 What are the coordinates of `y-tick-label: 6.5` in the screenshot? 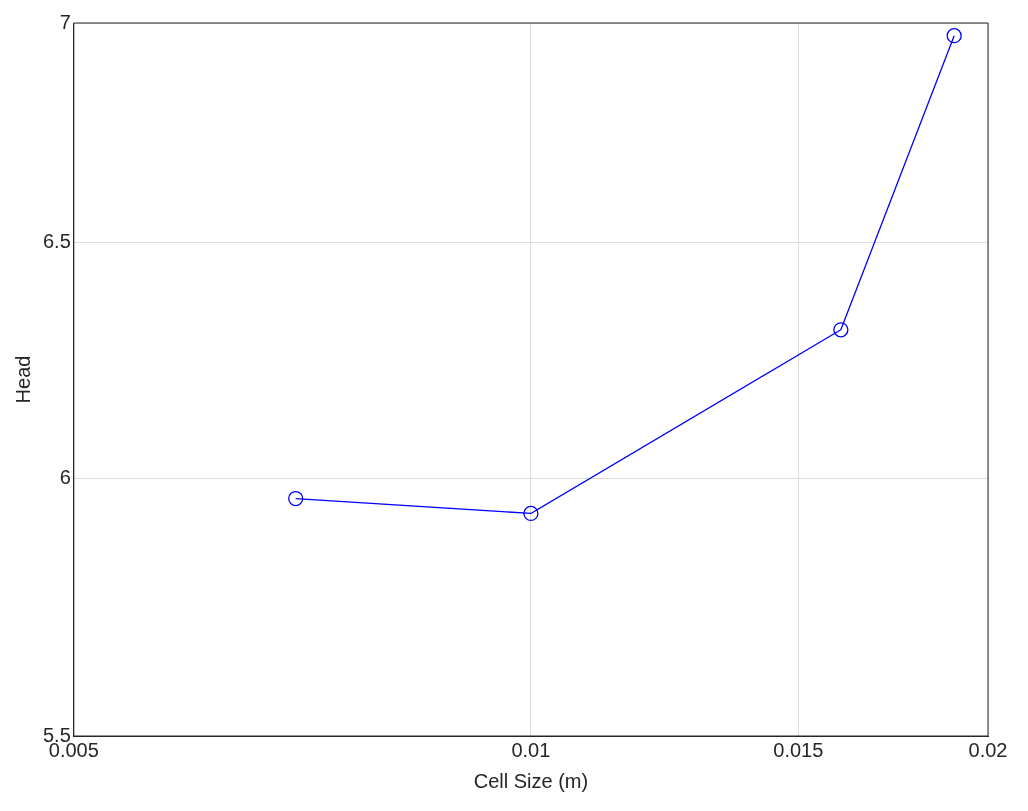 It's located at (56, 240).